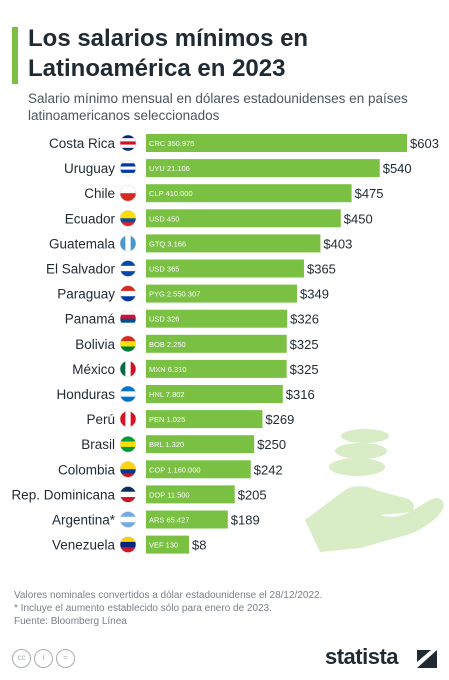  What do you see at coordinates (167, 243) in the screenshot?
I see `local-currency-label: GTQ 3.166` at bounding box center [167, 243].